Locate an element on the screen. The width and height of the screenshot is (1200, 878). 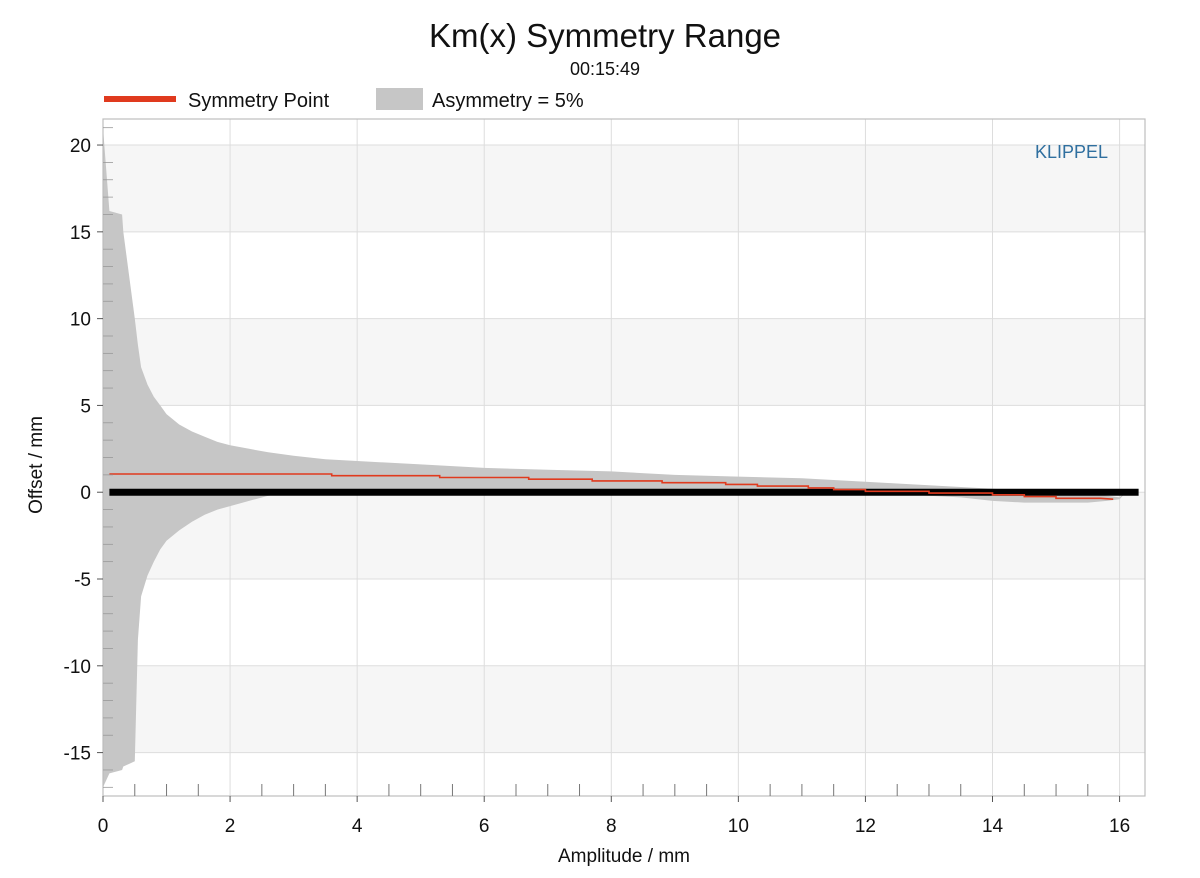
legend-swatch-asymmetry is located at coordinates (399, 99).